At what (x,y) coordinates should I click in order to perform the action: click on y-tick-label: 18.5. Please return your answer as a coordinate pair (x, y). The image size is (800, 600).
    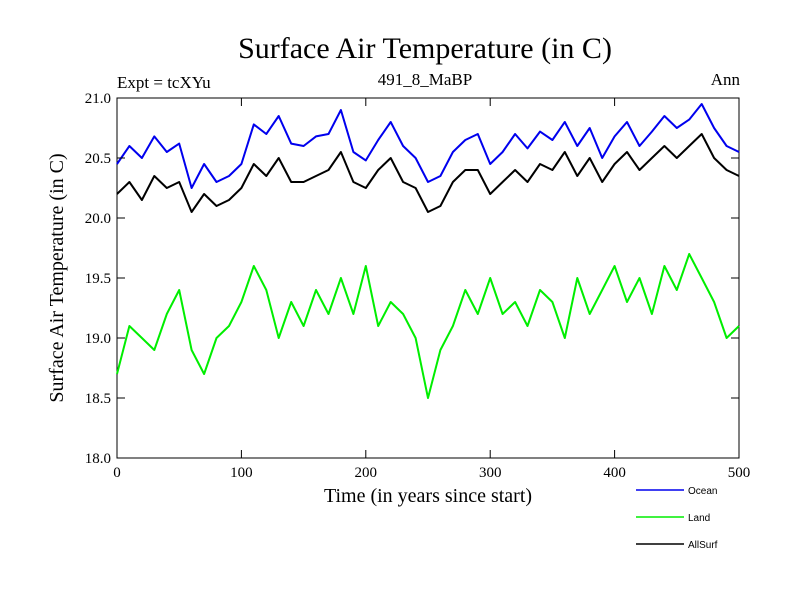
    Looking at the image, I should click on (98, 399).